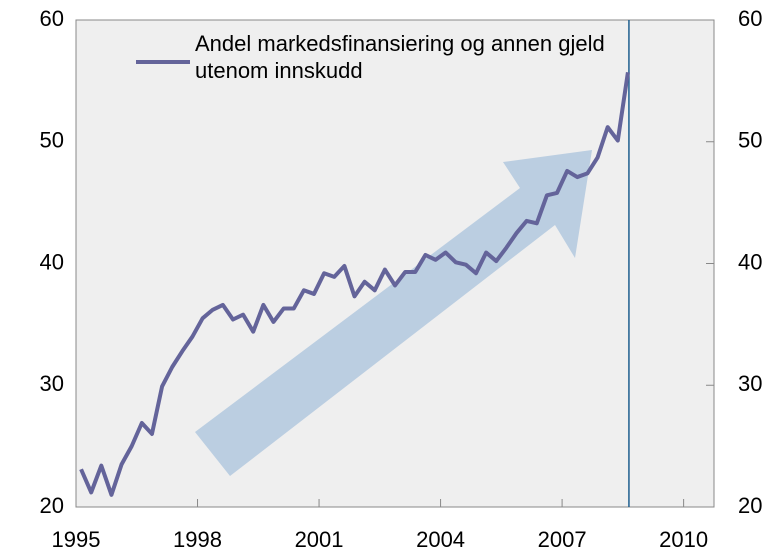 The image size is (780, 559). Describe the element at coordinates (750, 18) in the screenshot. I see `y2-tick-label: 60` at that location.